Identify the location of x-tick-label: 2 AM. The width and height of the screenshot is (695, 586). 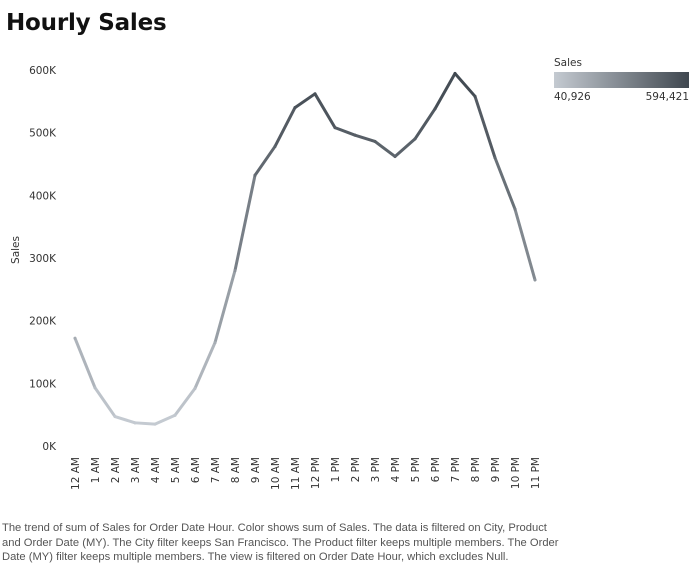
(116, 470).